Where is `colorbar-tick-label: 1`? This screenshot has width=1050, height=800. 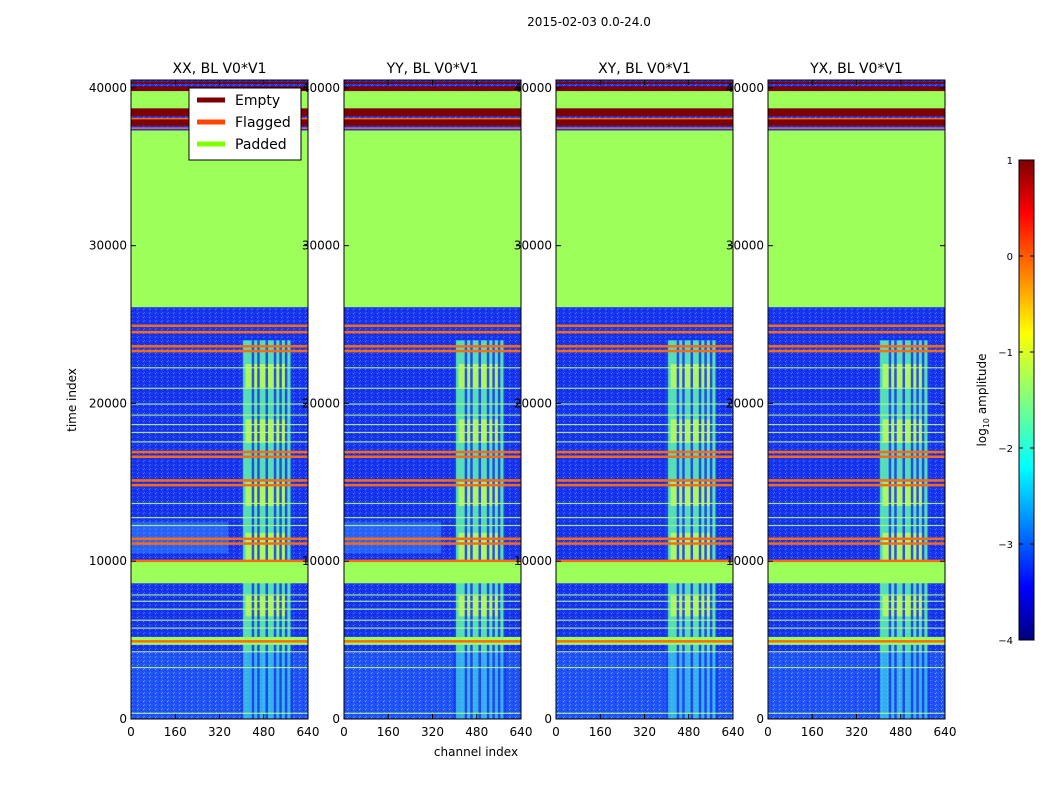 colorbar-tick-label: 1 is located at coordinates (1010, 161).